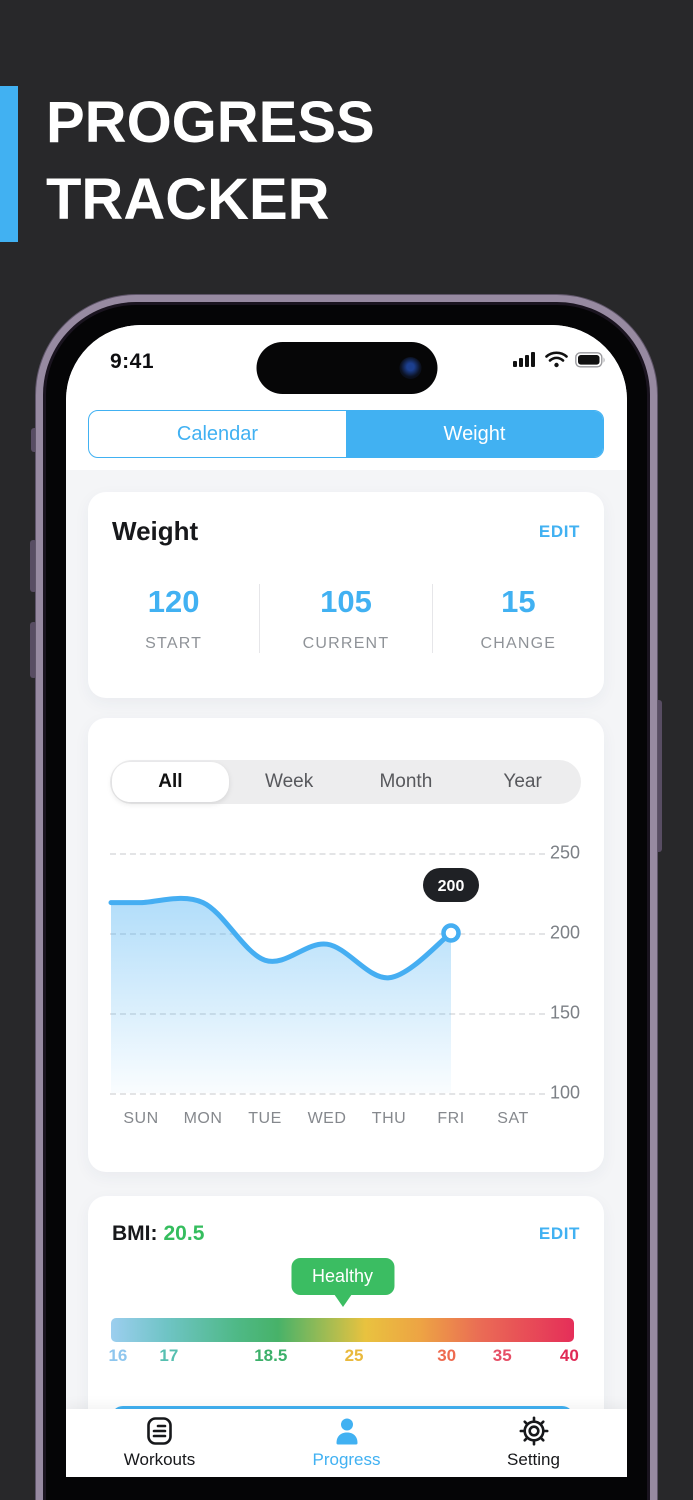 The image size is (693, 1500). What do you see at coordinates (406, 781) in the screenshot?
I see `tab-month: Month` at bounding box center [406, 781].